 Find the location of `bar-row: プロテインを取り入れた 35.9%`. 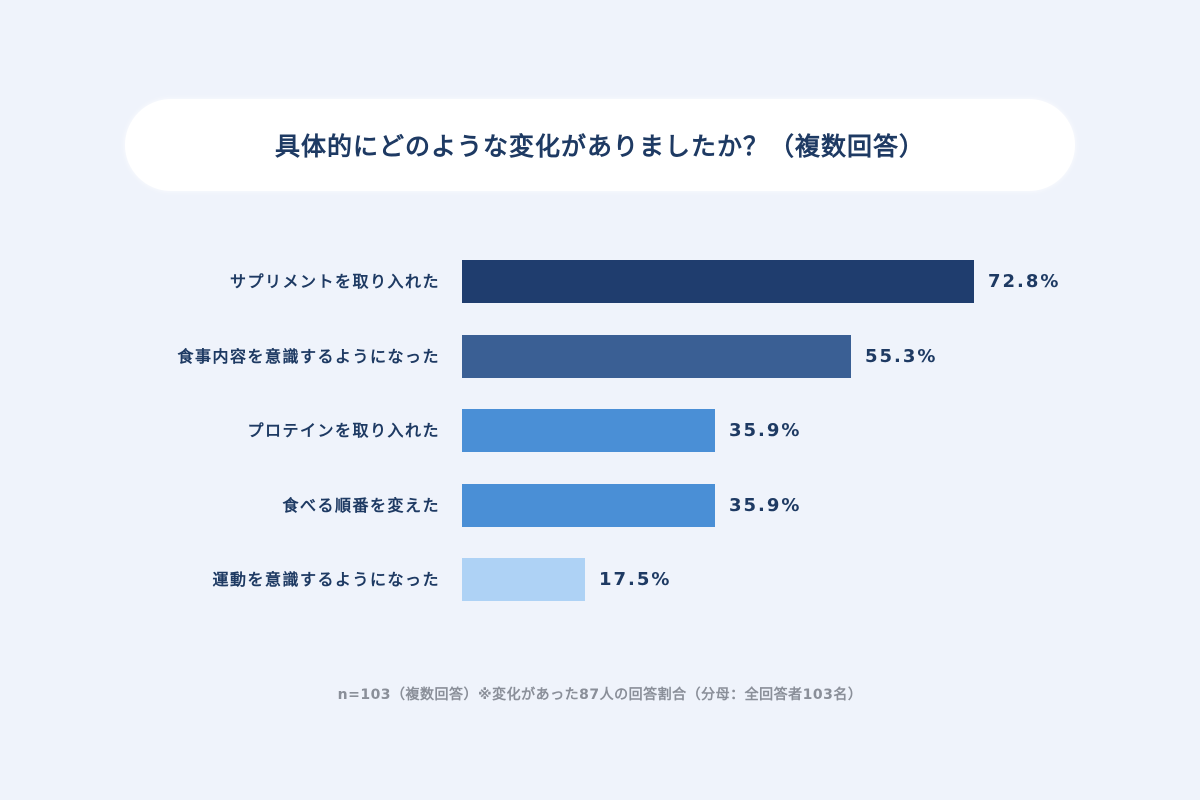

bar-row: プロテインを取り入れた 35.9% is located at coordinates (600, 430).